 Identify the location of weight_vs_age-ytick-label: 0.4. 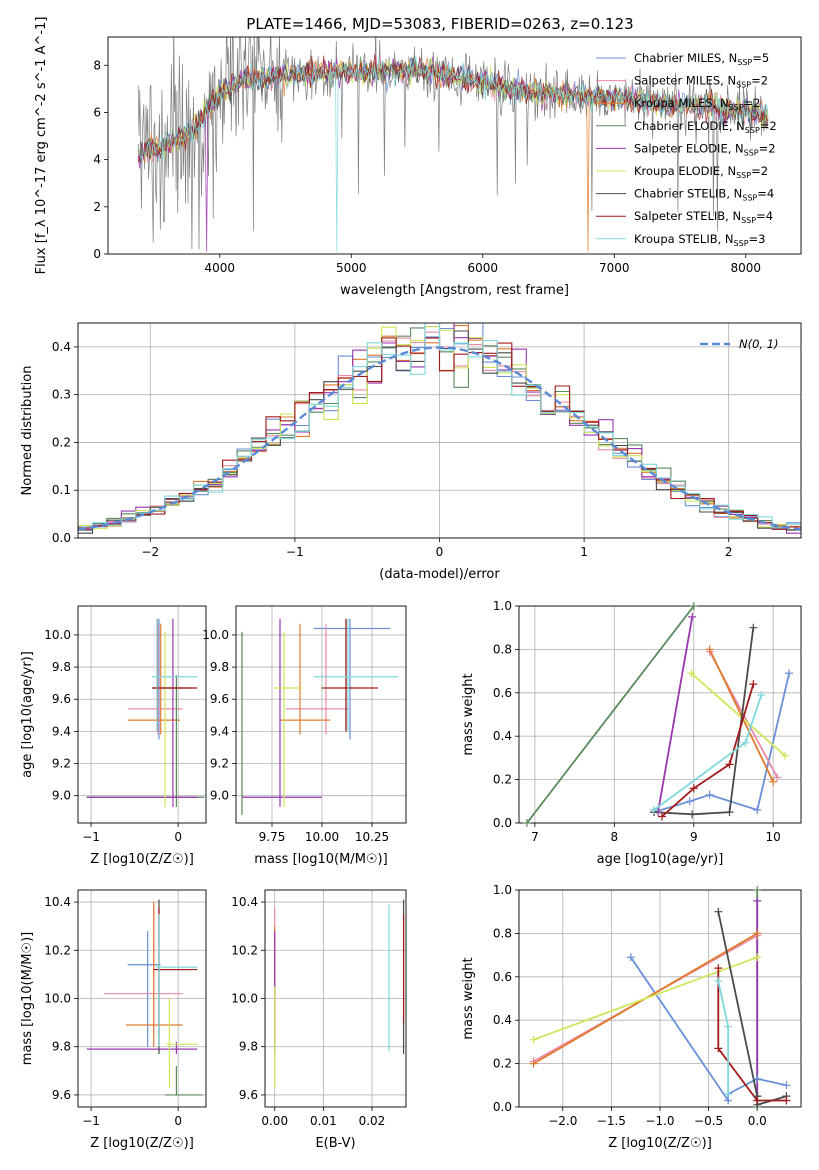
(502, 736).